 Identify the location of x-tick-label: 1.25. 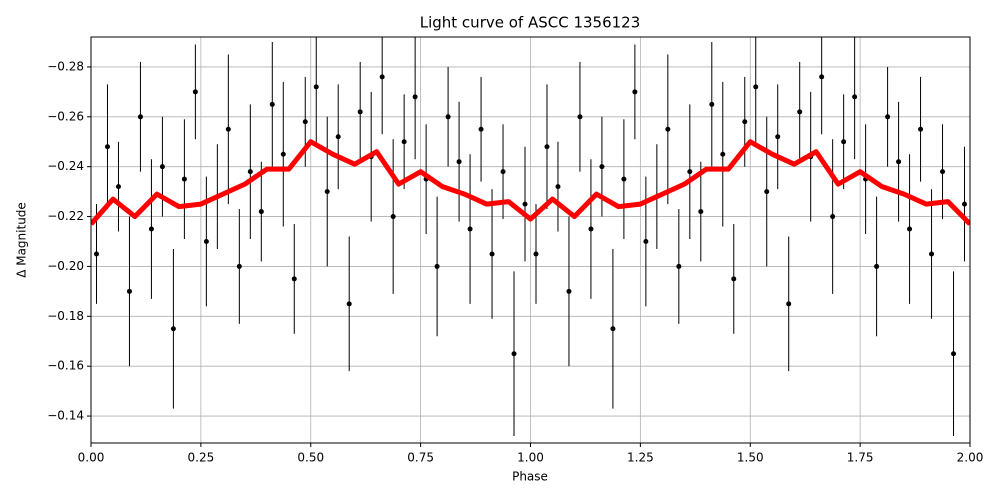
(640, 458).